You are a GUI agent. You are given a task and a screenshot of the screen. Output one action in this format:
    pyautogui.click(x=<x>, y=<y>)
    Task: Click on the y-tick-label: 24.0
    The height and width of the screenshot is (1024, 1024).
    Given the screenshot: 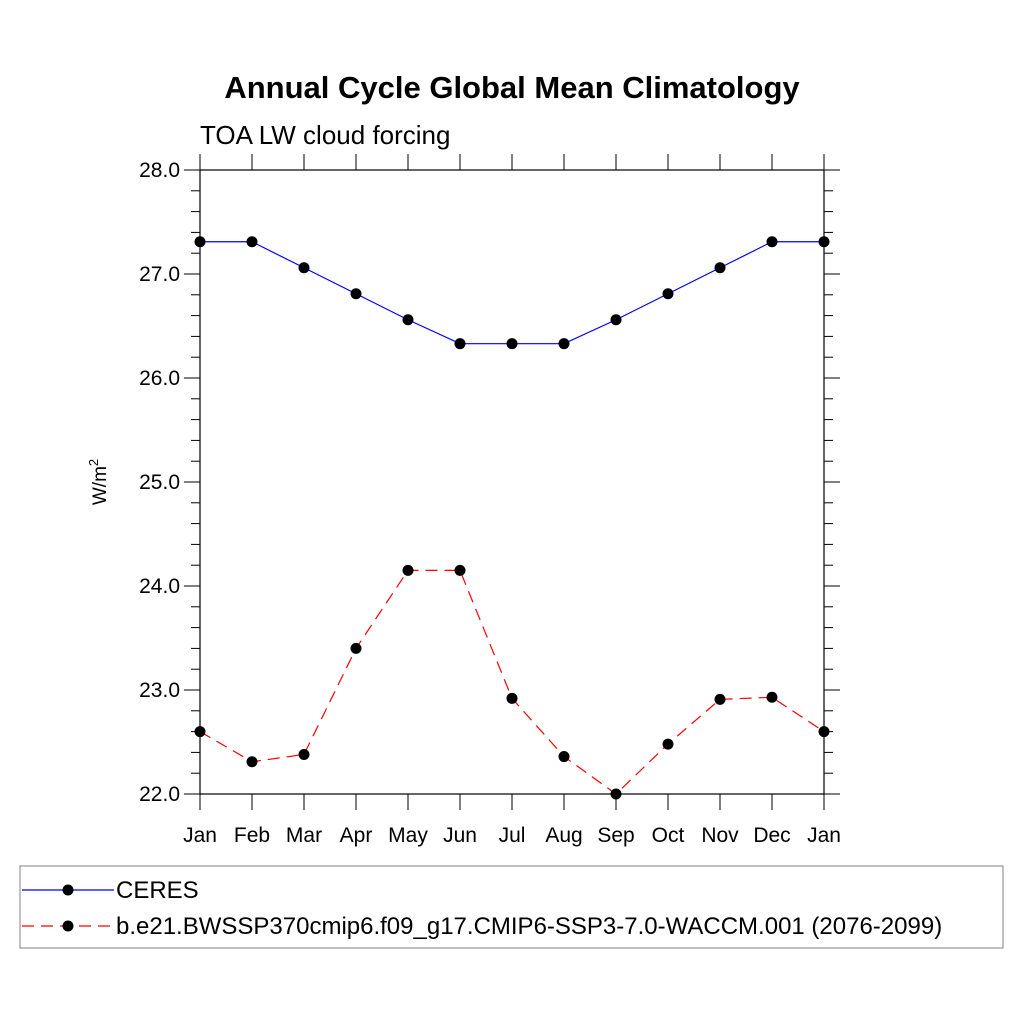 What is the action you would take?
    pyautogui.click(x=159, y=586)
    